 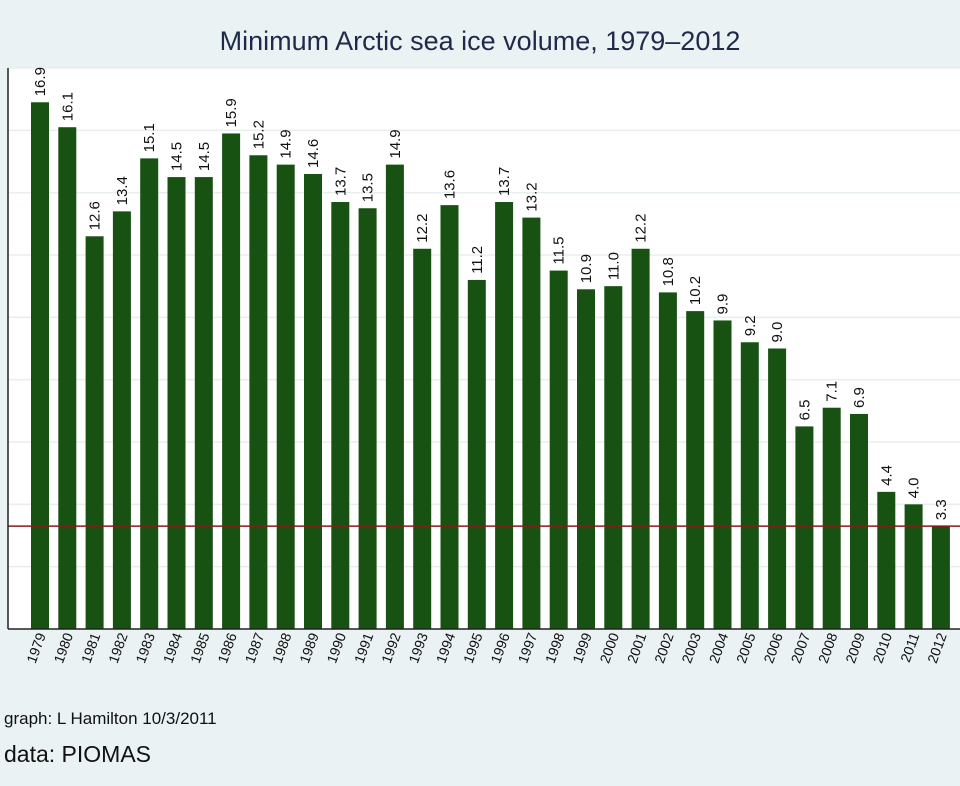 What do you see at coordinates (664, 647) in the screenshot?
I see `x-tick-label: 2002` at bounding box center [664, 647].